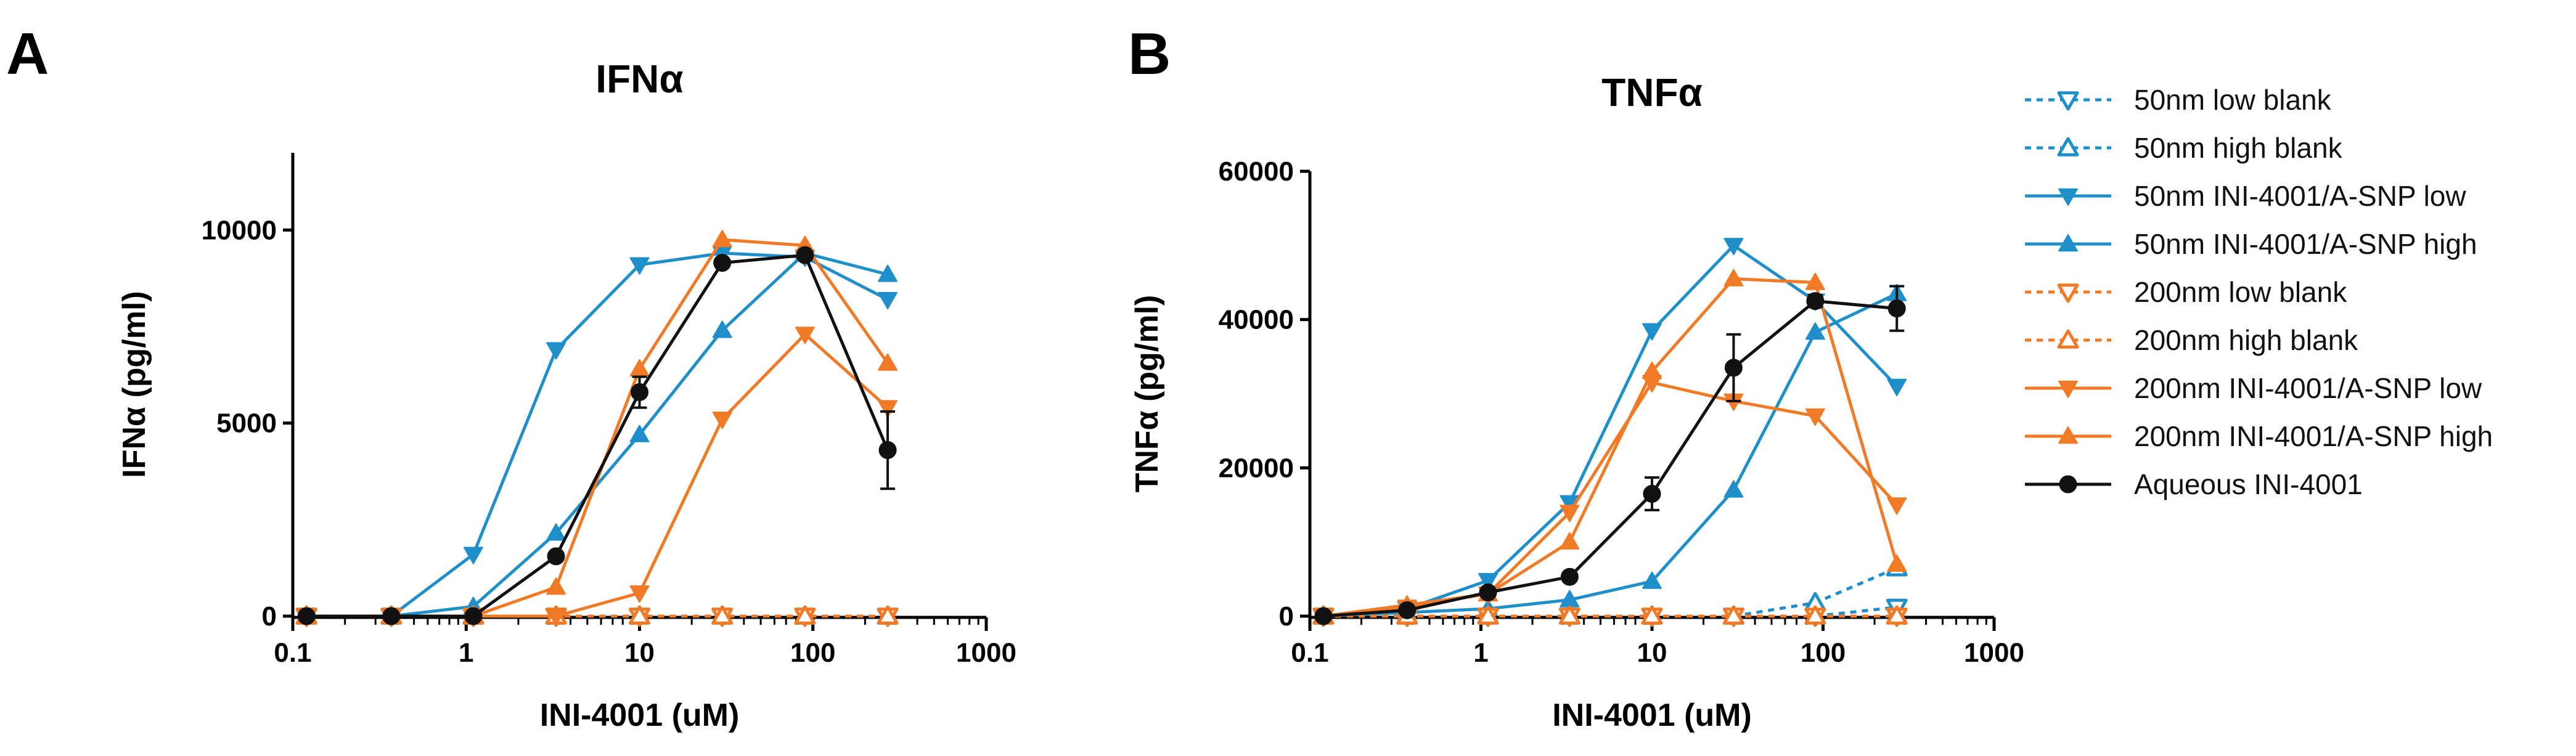 This screenshot has height=756, width=2576. I want to click on y-tick-label: 20000, so click(1256, 468).